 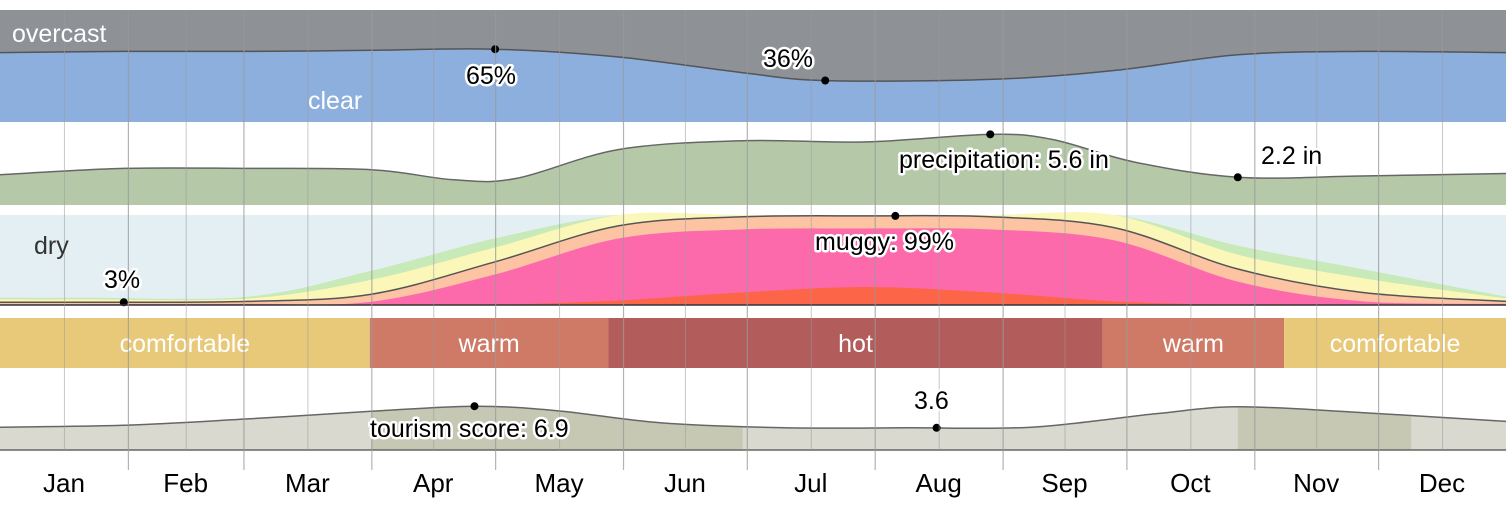 I want to click on humid-max-label: muggy: 99%, so click(x=884, y=242).